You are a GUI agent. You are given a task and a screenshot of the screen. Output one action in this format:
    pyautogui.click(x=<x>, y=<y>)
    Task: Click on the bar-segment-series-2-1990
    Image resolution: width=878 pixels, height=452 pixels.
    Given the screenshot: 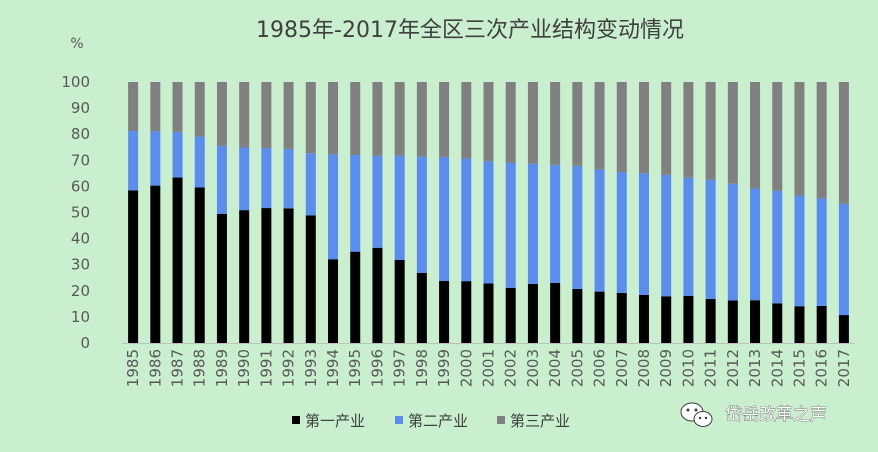 What is the action you would take?
    pyautogui.click(x=244, y=179)
    